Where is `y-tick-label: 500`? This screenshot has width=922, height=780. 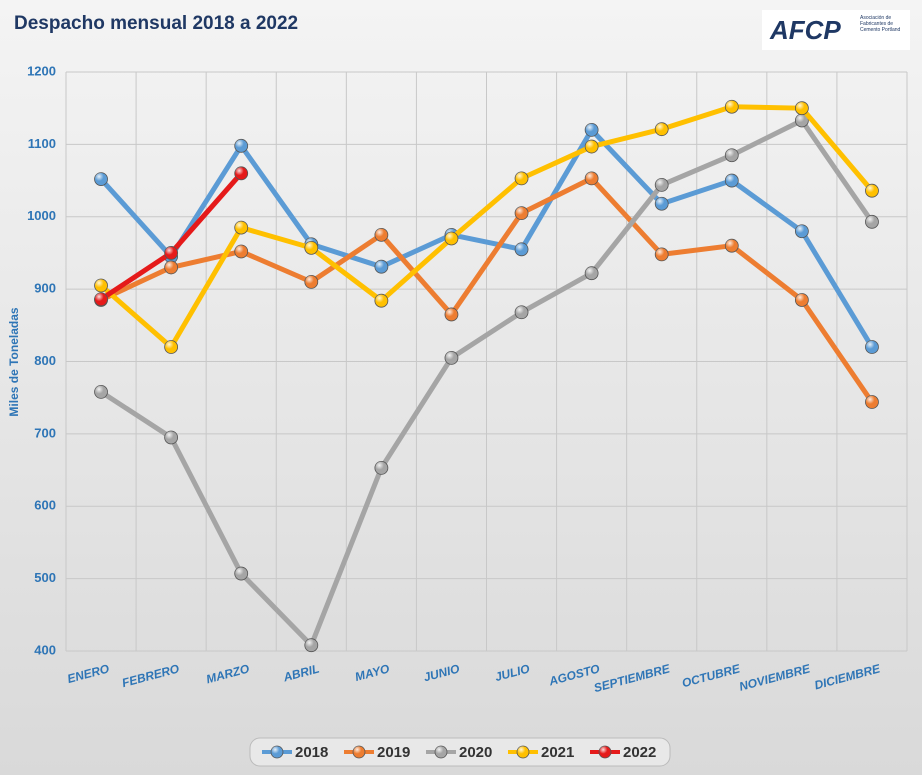
y-tick-label: 500 is located at coordinates (45, 577).